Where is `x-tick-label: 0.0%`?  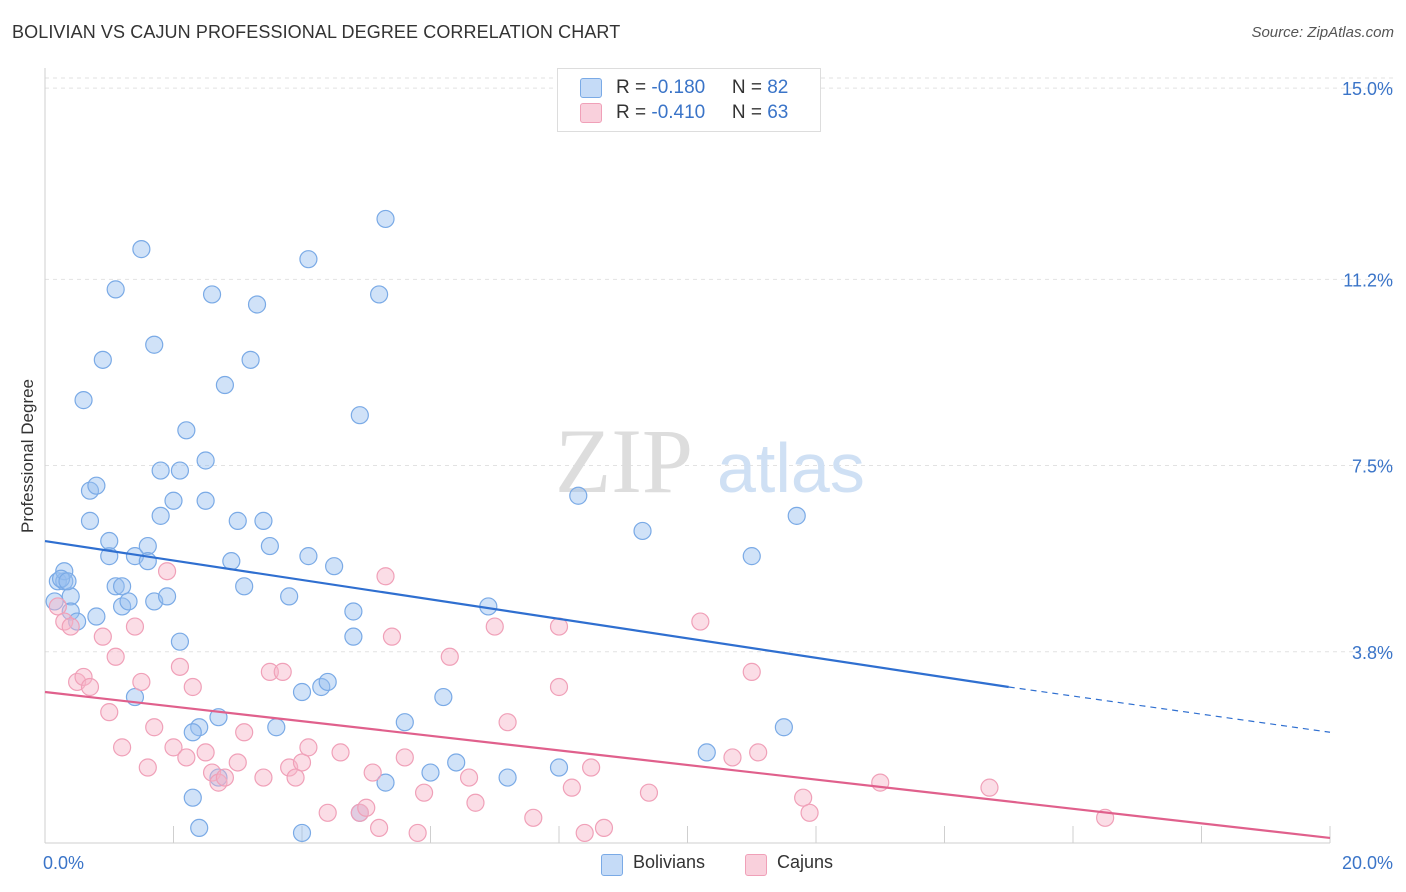 x-tick-label: 0.0% is located at coordinates (63, 863).